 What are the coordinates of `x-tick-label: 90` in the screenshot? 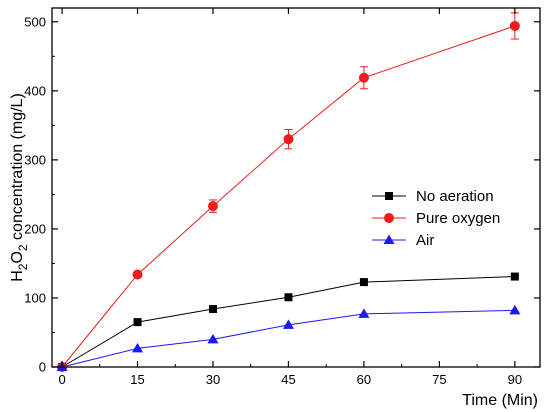 It's located at (515, 379).